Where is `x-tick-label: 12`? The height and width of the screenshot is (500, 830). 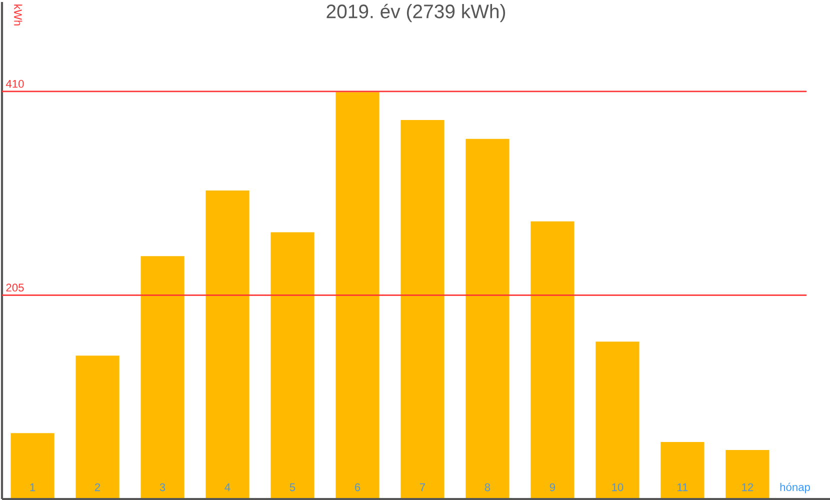 x-tick-label: 12 is located at coordinates (748, 487).